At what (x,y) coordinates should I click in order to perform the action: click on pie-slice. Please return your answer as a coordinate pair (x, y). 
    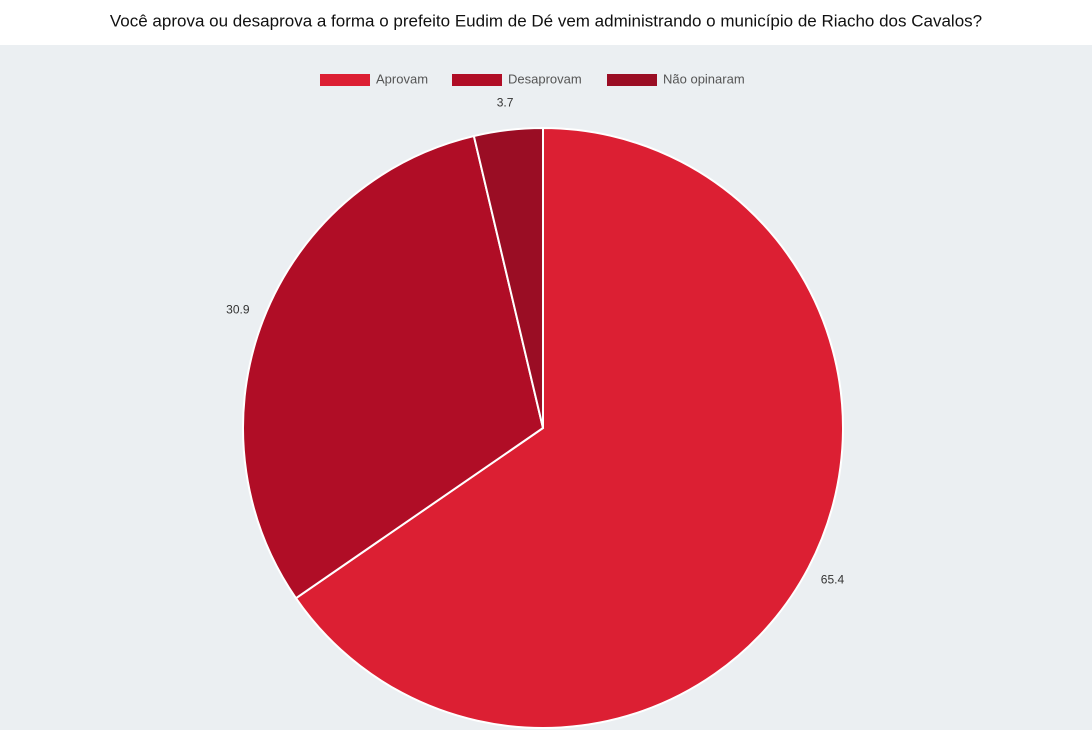
    Looking at the image, I should click on (508, 277).